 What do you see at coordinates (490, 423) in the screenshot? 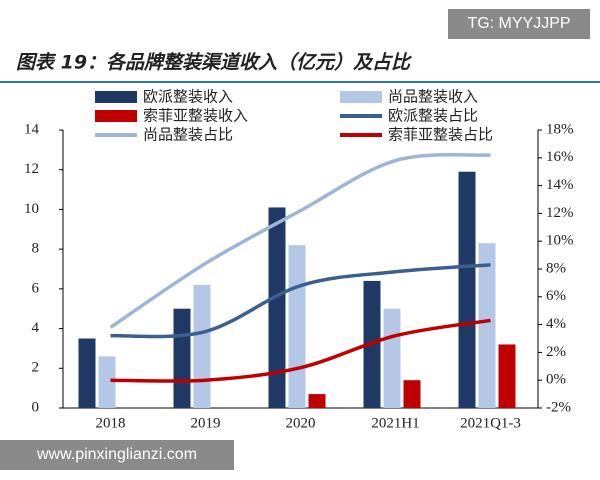
I see `x-tick-label: 2021Q1-3` at bounding box center [490, 423].